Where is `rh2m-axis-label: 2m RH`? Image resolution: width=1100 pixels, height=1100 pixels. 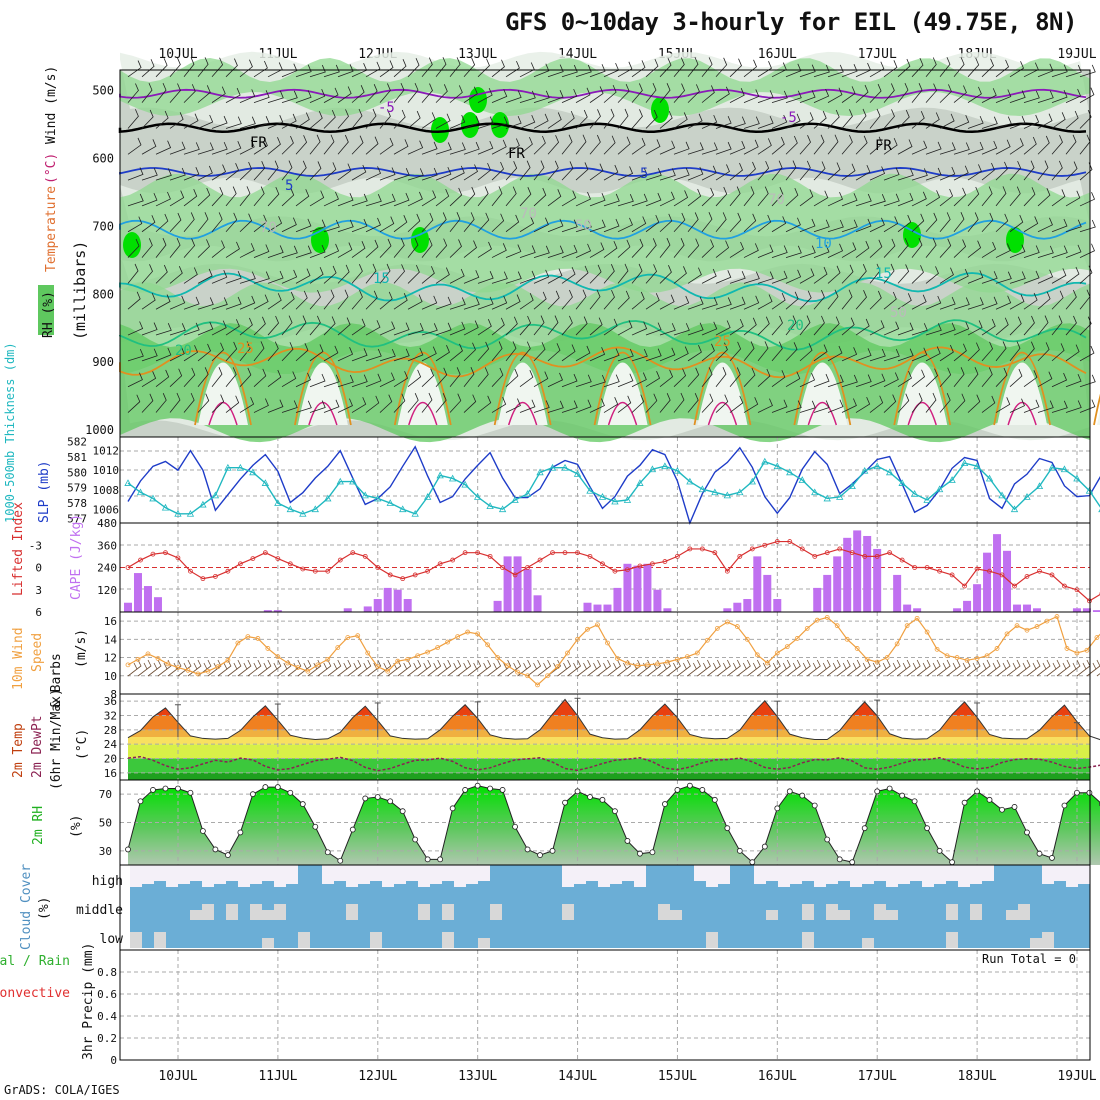
rh2m-axis-label: 2m RH is located at coordinates (38, 825).